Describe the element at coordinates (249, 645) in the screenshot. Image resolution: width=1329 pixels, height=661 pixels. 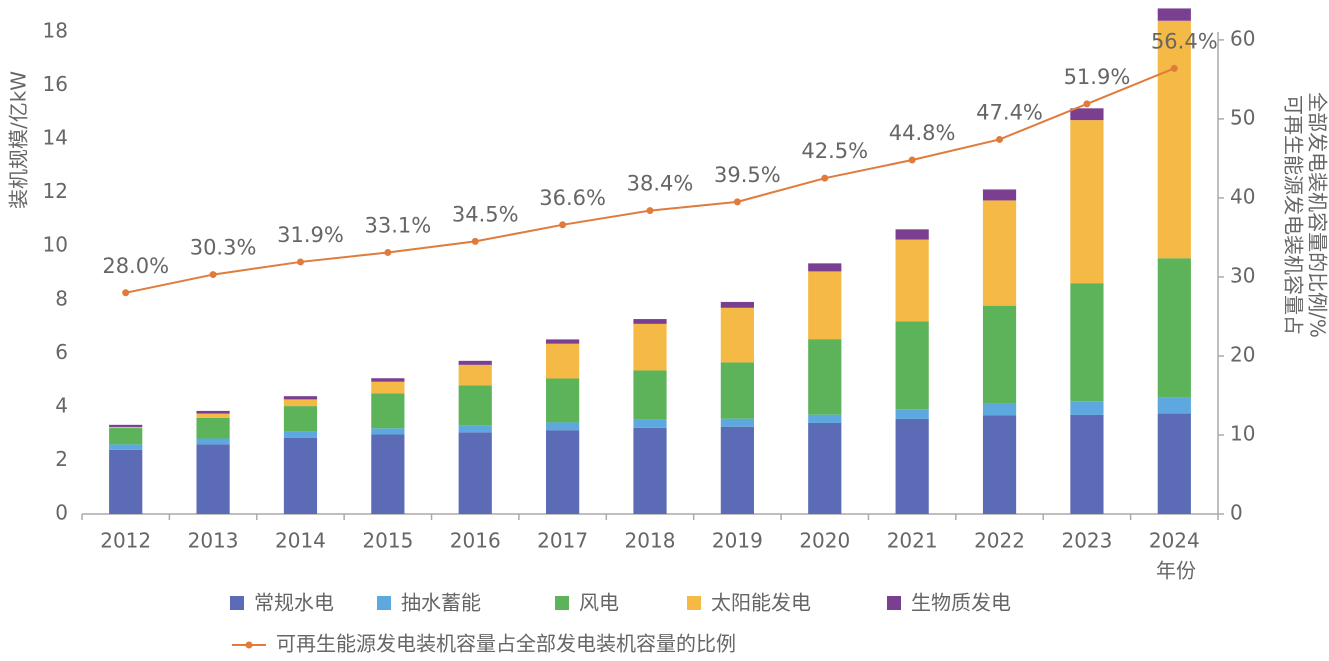
I see `legend-marker` at that location.